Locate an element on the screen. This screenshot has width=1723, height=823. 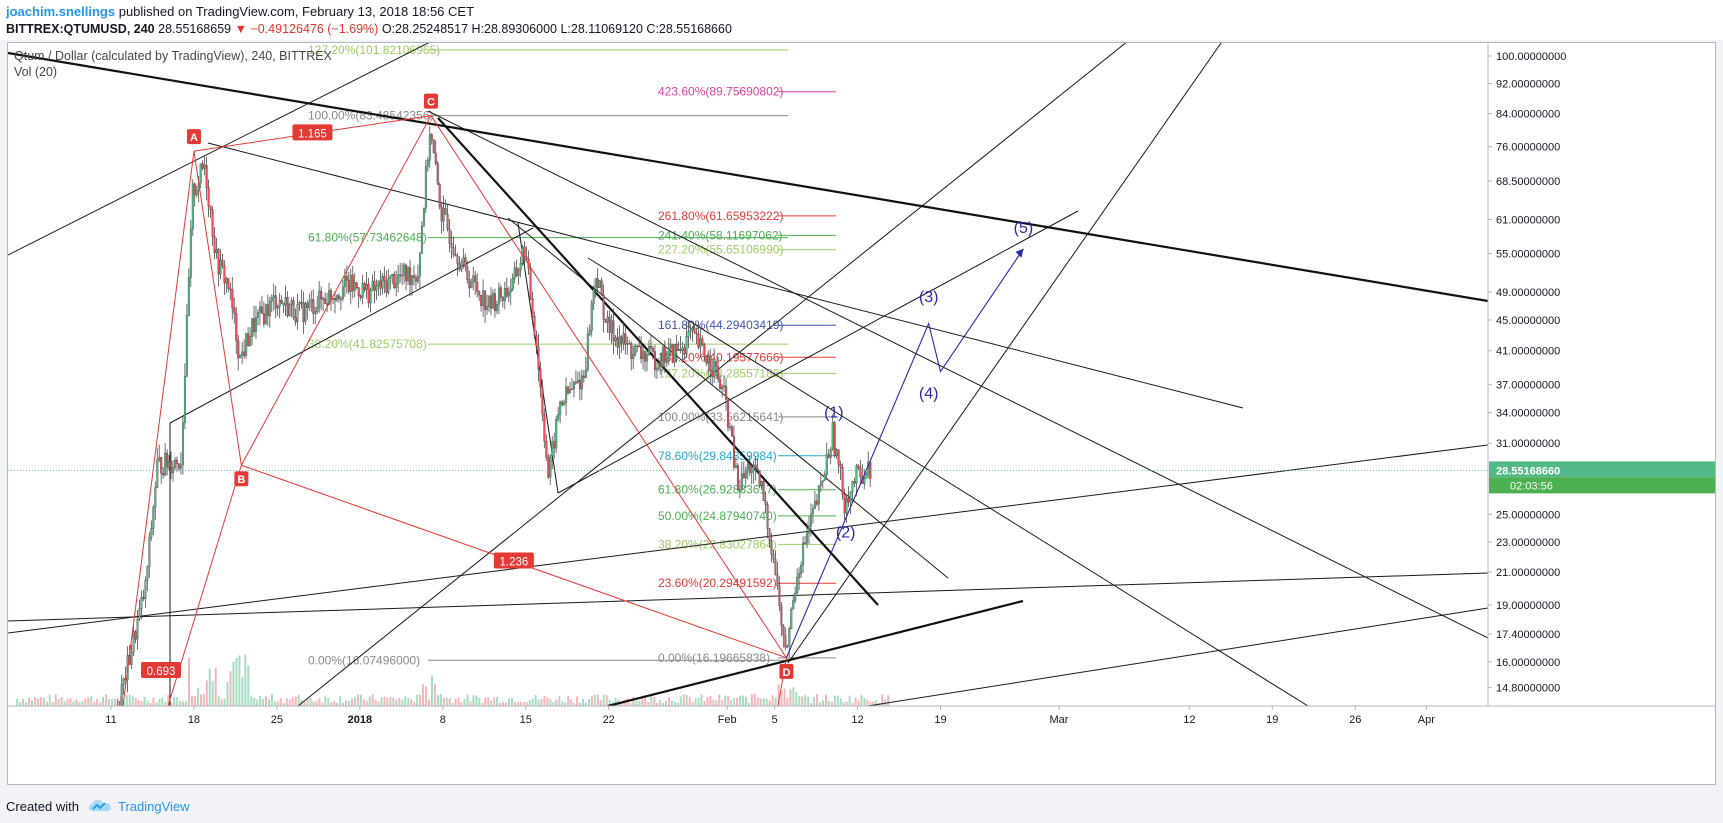
trend-line is located at coordinates (219, 149).